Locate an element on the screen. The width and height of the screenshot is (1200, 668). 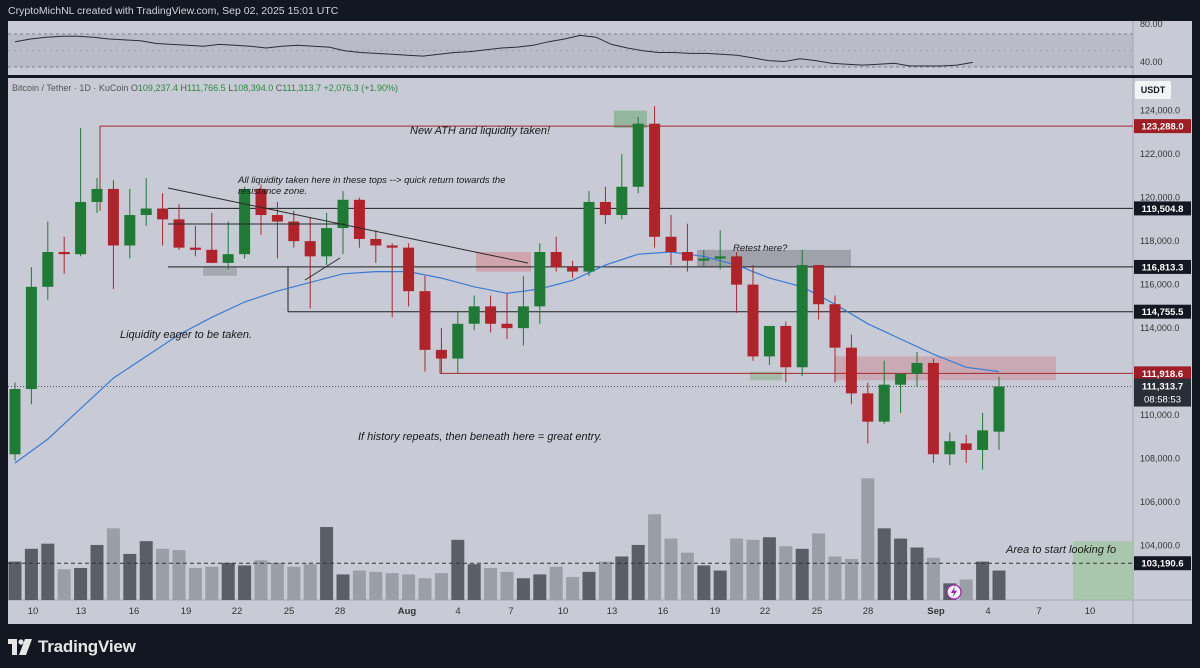
low-value: 108,394.0 is located at coordinates (253, 88).